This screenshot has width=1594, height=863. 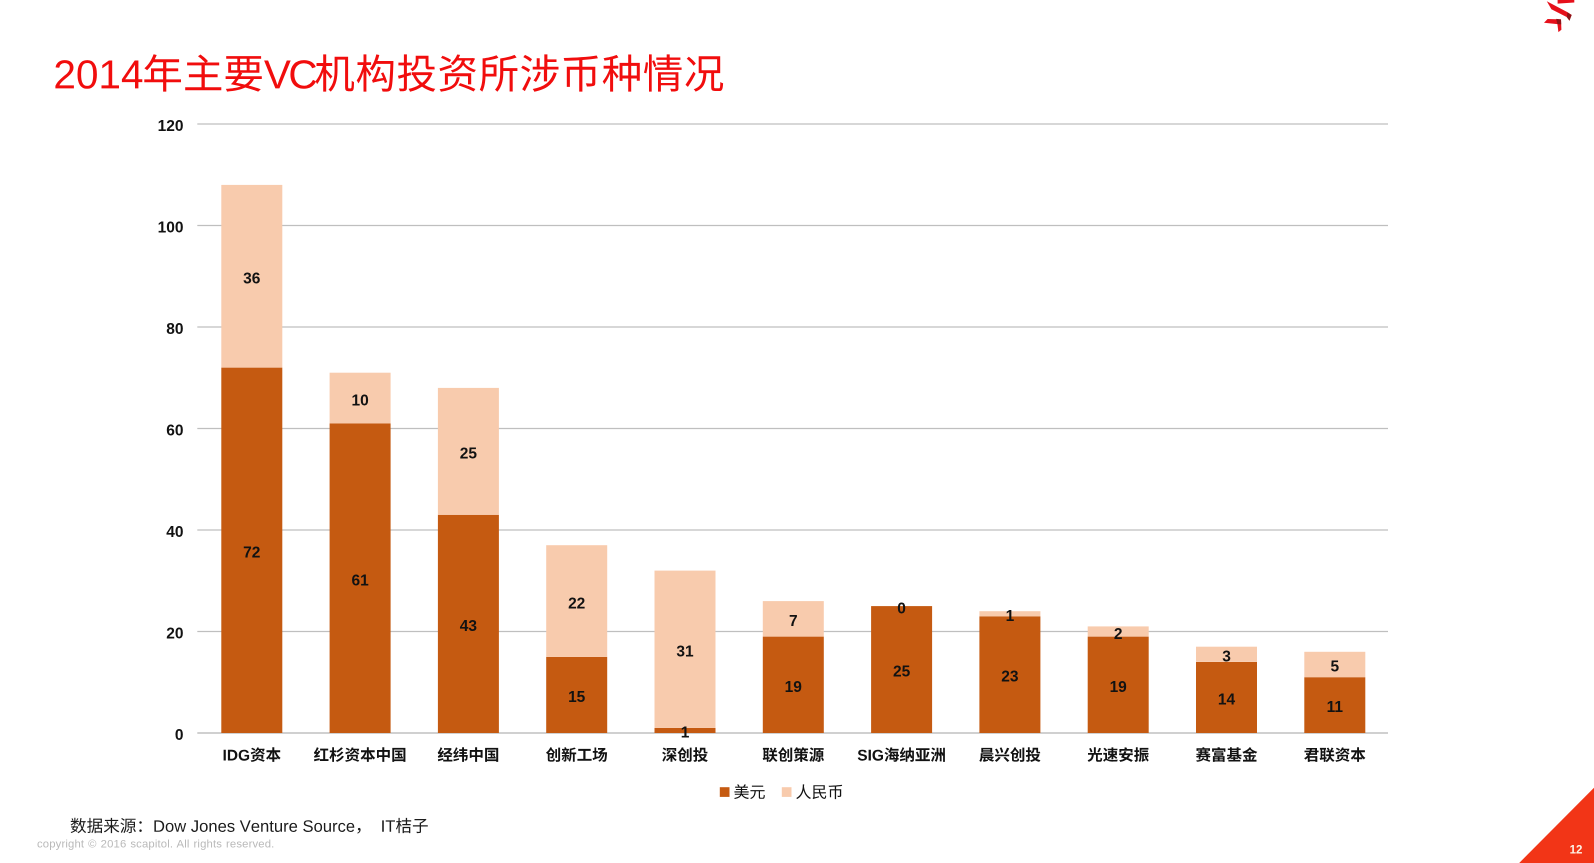 I want to click on svg-text: 43, so click(x=469, y=626).